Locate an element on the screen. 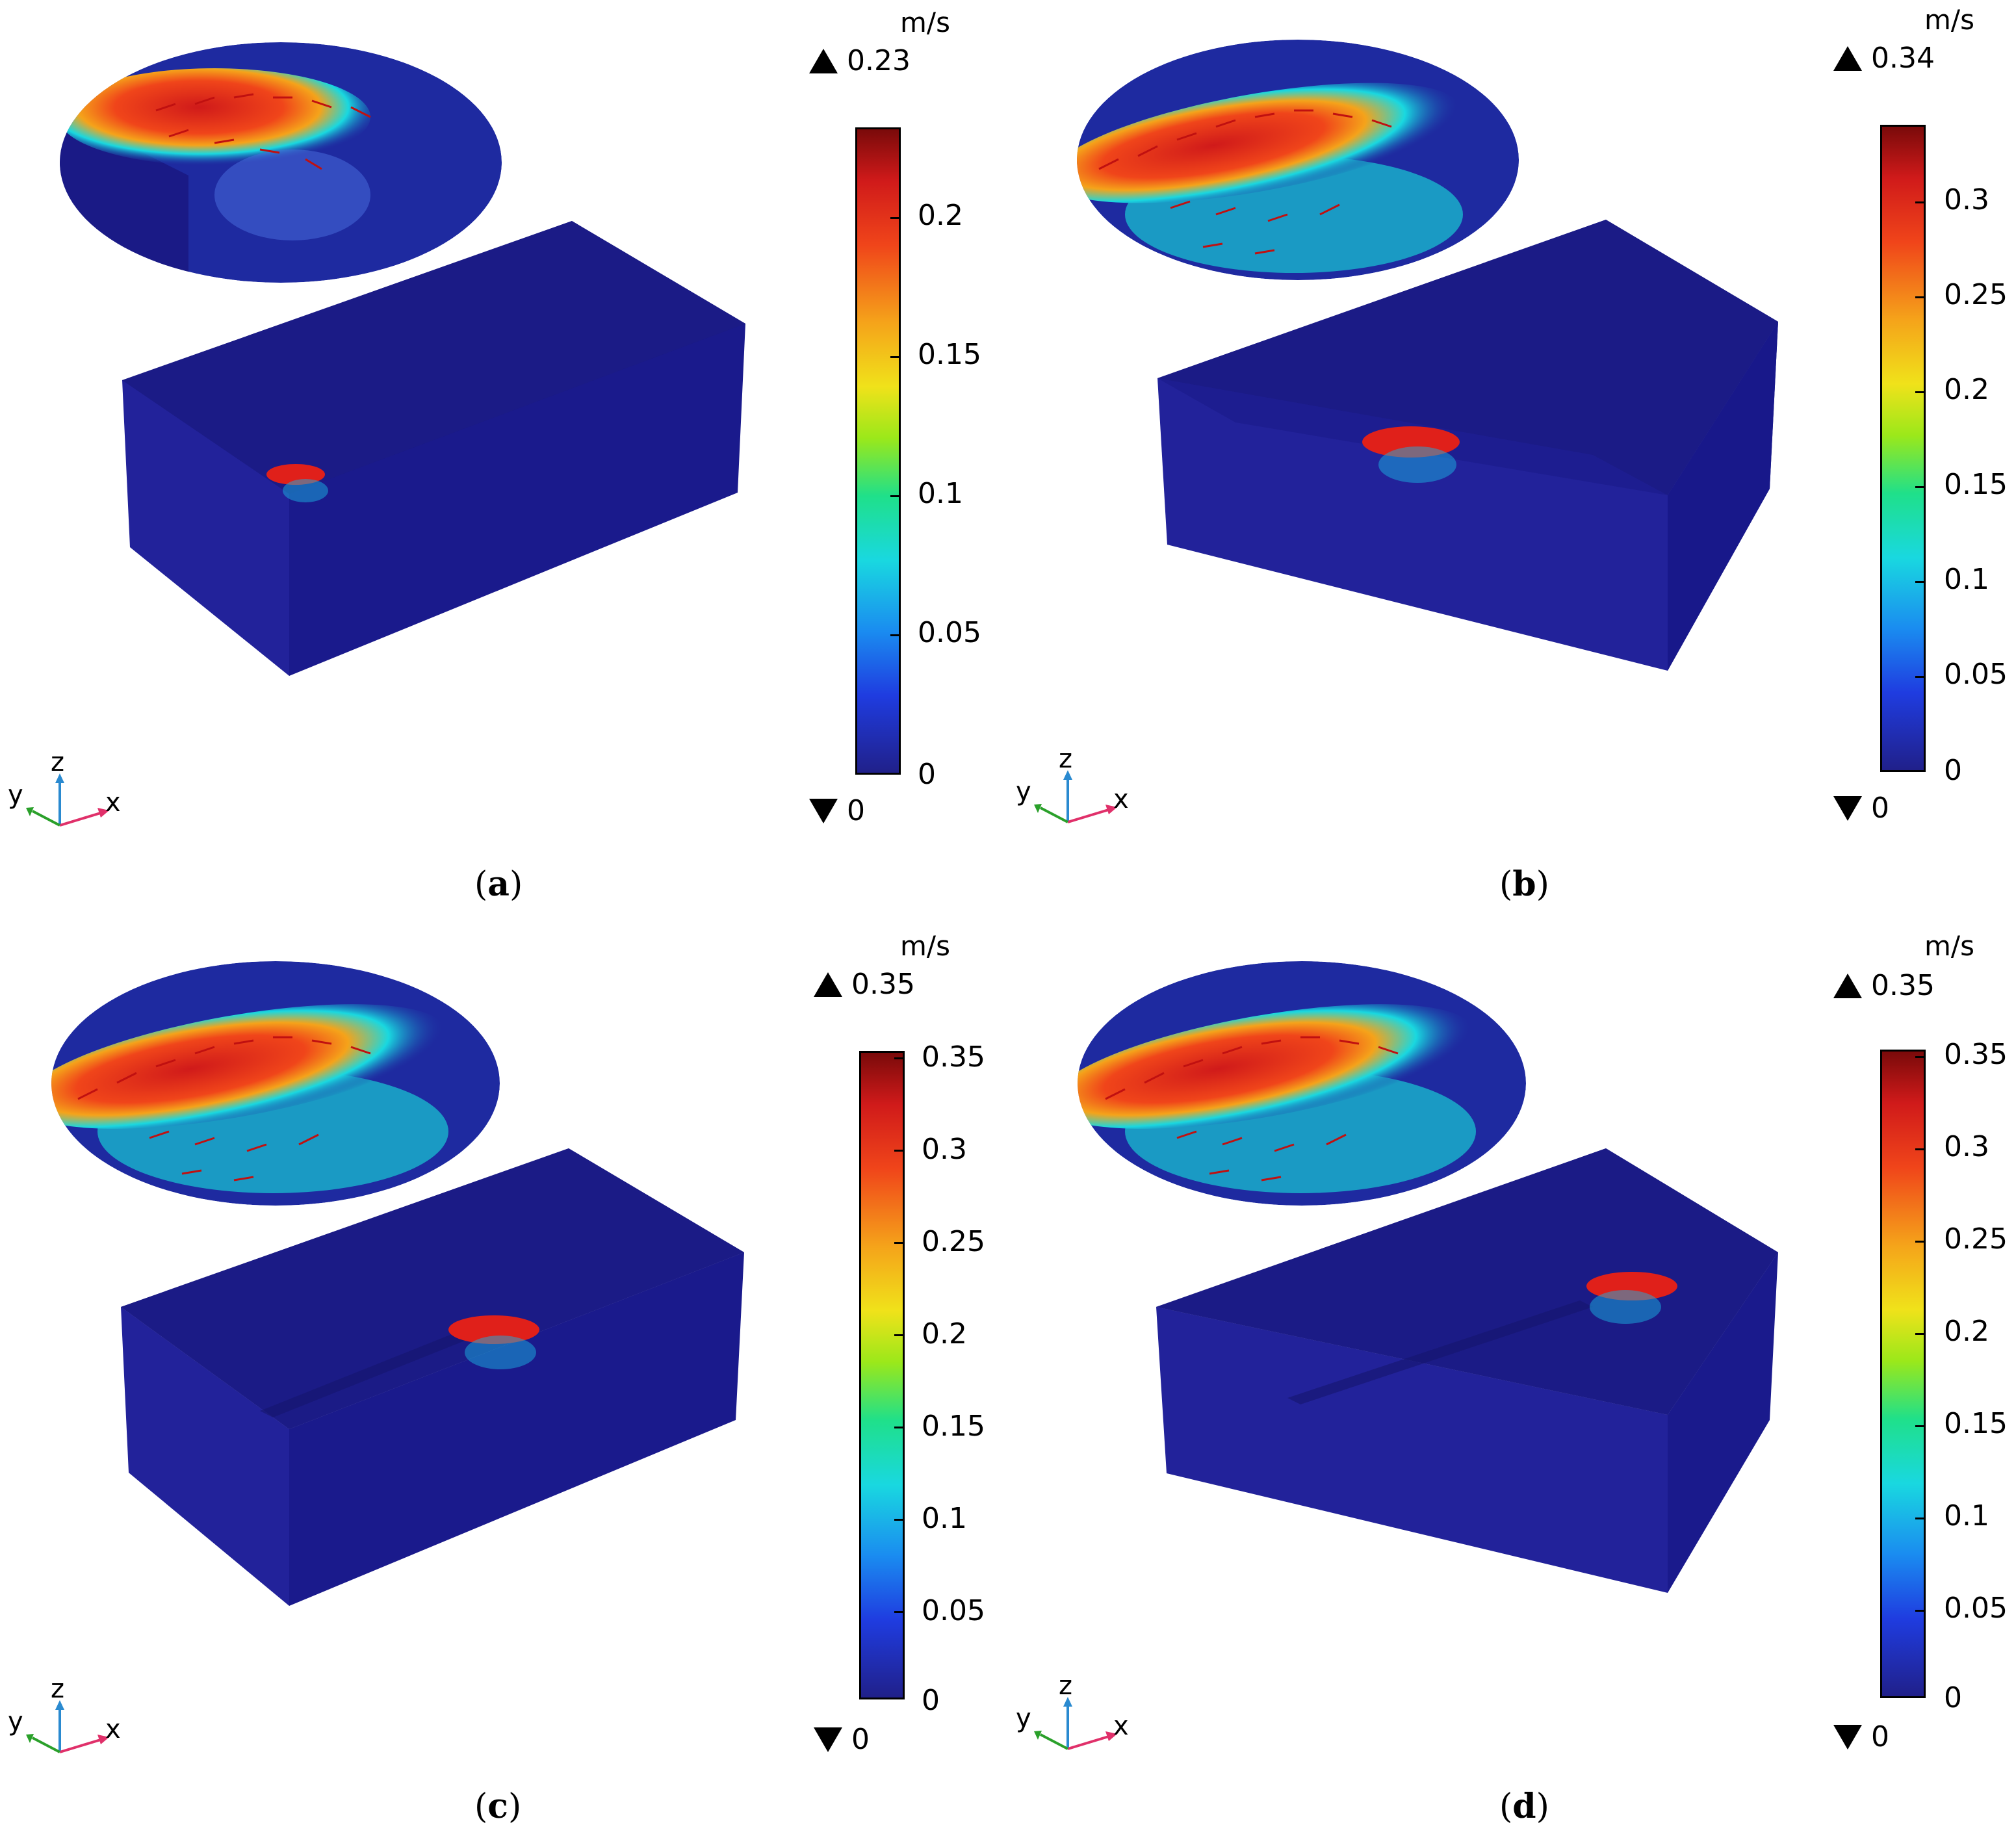 This screenshot has width=2016, height=1834. panel-caption: (c) is located at coordinates (498, 1806).